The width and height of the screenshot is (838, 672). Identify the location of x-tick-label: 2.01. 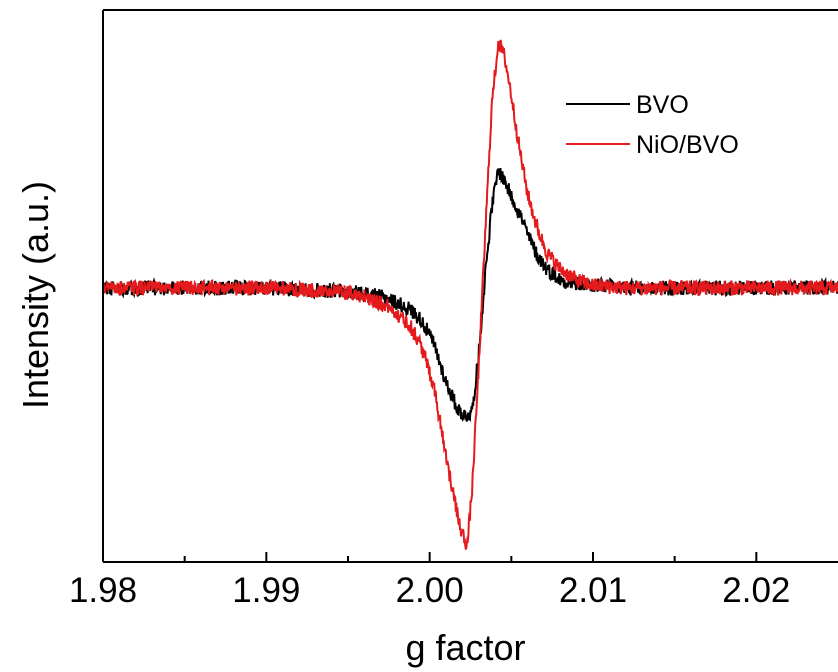
(593, 590).